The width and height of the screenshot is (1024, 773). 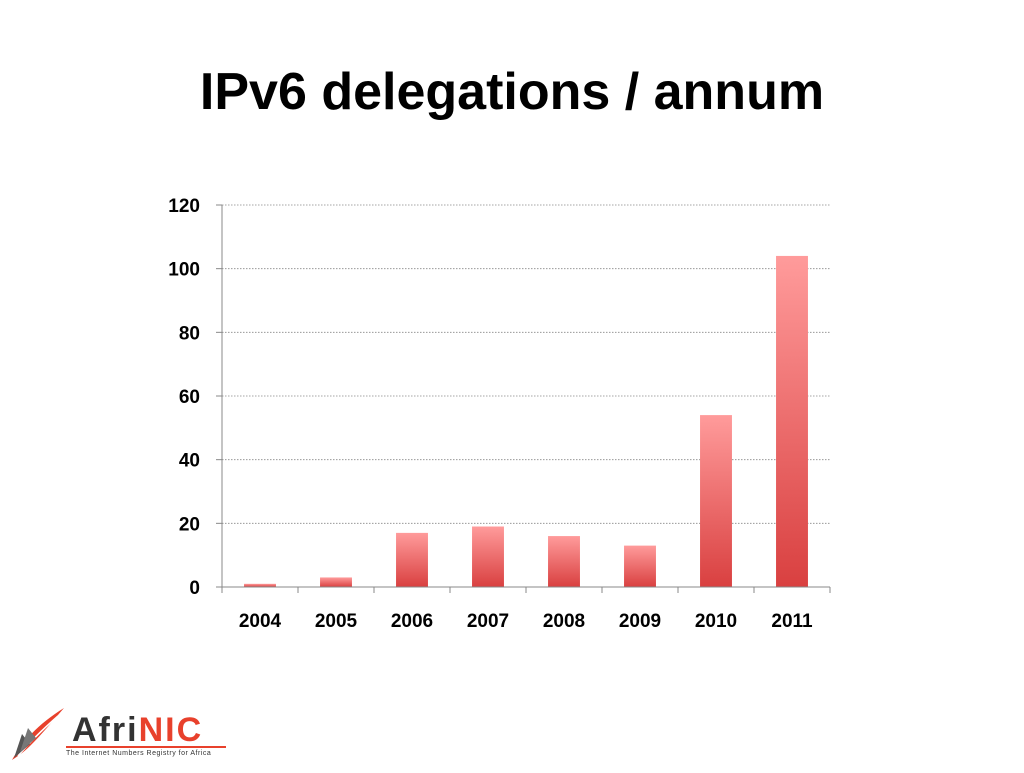 What do you see at coordinates (412, 621) in the screenshot?
I see `x-tick-label: 2006` at bounding box center [412, 621].